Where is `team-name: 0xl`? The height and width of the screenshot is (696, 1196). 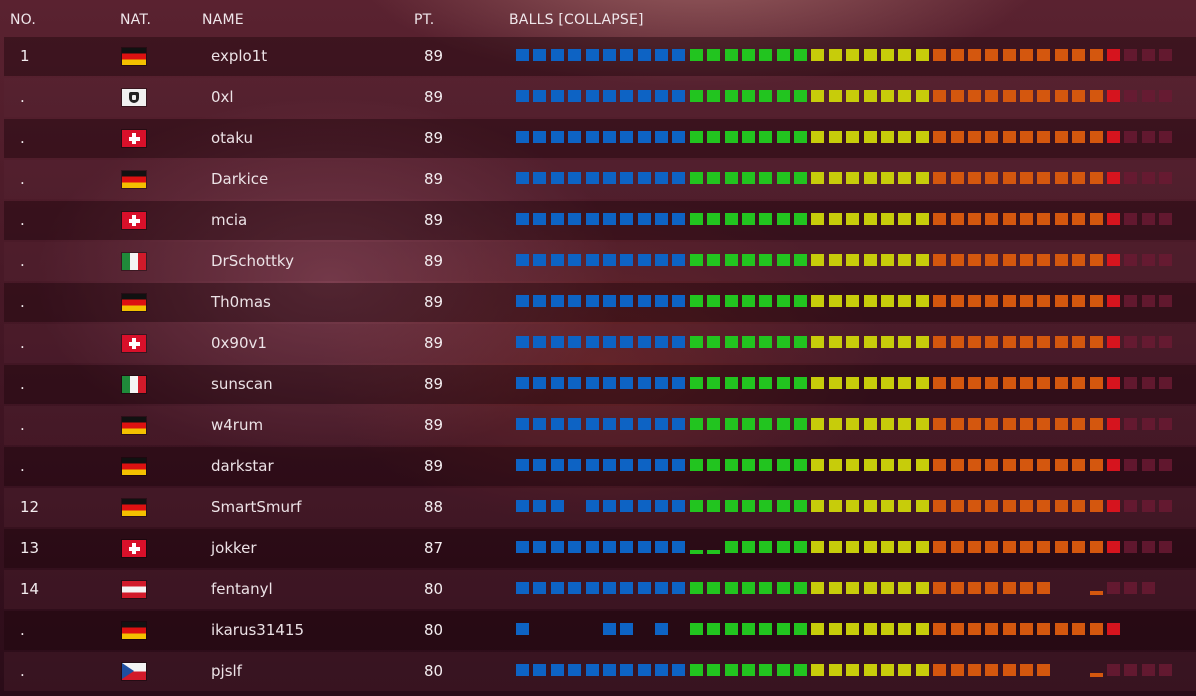
team-name: 0xl is located at coordinates (222, 97).